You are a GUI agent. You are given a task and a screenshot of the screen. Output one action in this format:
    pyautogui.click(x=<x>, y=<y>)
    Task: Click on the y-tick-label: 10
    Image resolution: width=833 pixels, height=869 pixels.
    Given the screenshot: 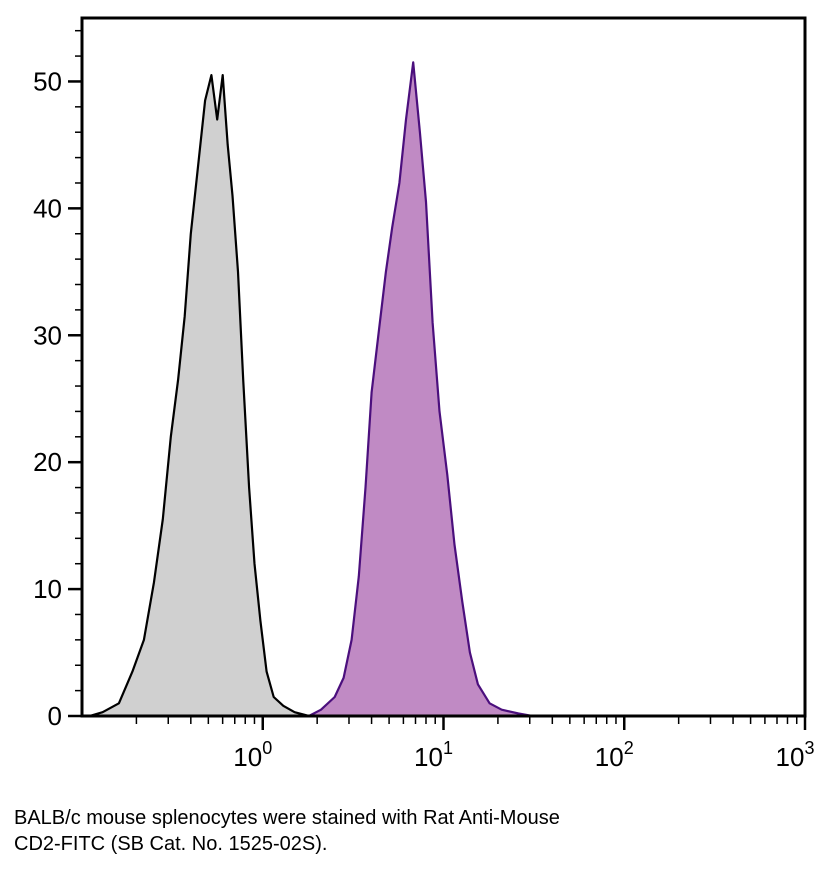 What is the action you would take?
    pyautogui.click(x=47, y=589)
    